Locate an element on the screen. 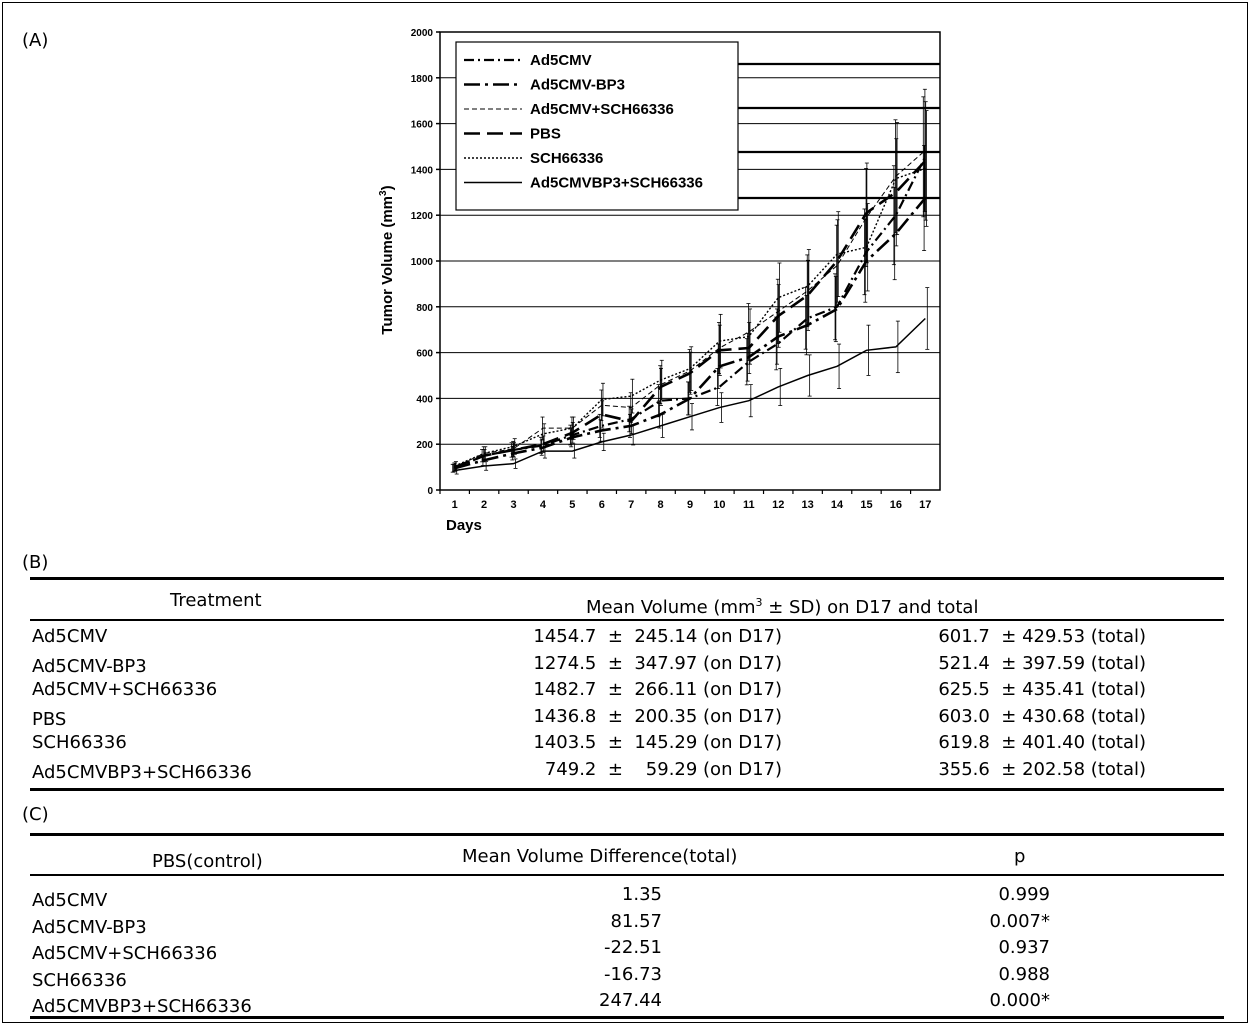 This screenshot has width=1252, height=1027. x-tick-label: 12 is located at coordinates (778, 505).